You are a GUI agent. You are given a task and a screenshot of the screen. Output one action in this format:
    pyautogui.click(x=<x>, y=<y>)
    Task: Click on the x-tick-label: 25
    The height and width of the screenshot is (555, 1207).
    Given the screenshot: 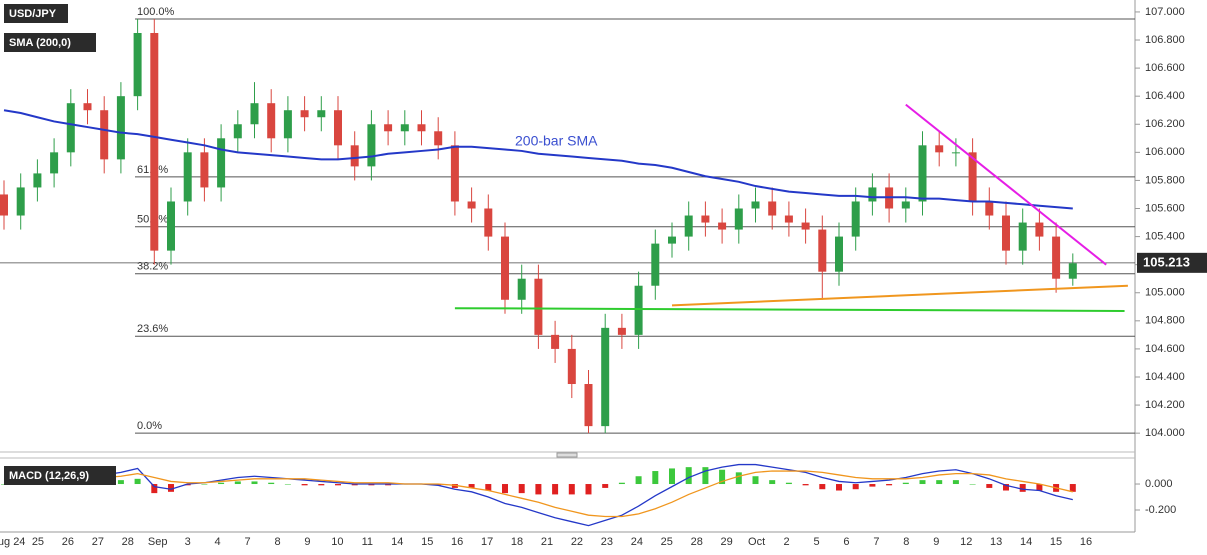 What is the action you would take?
    pyautogui.click(x=38, y=542)
    